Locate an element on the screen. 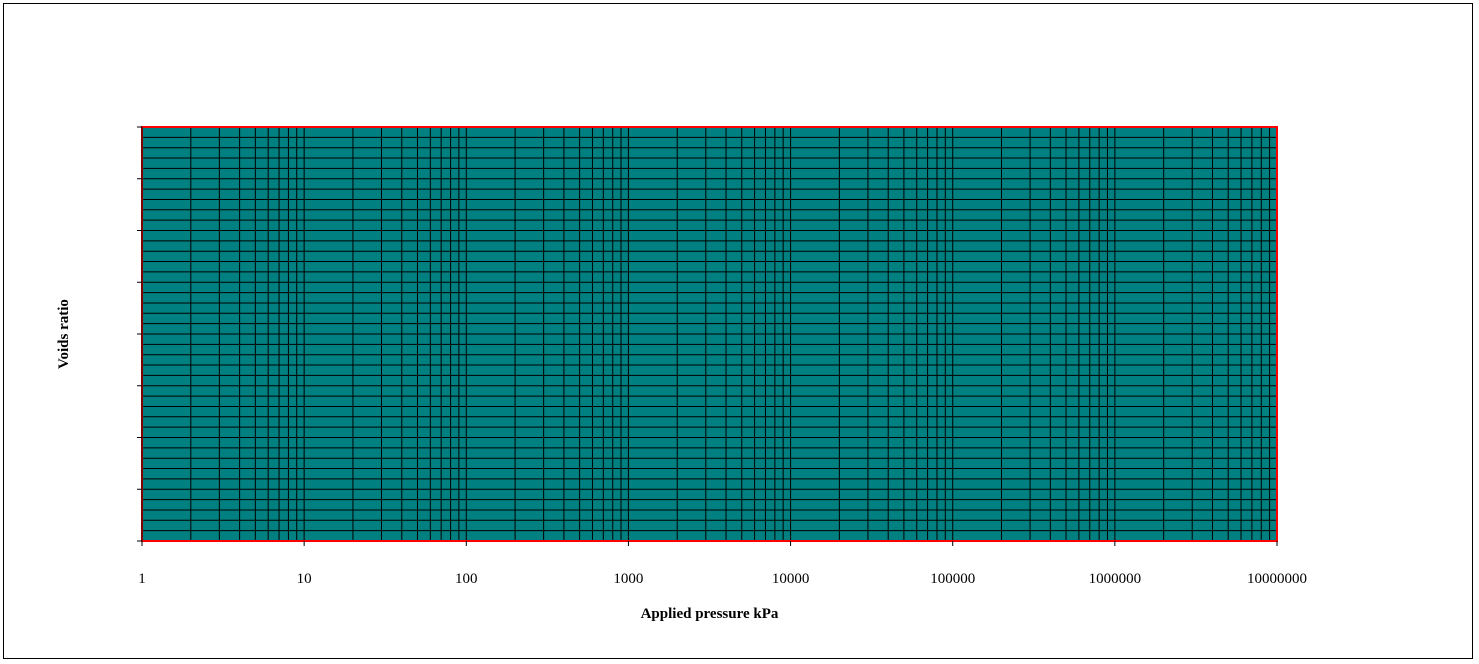  x-tick-label: 10000000 is located at coordinates (1277, 579).